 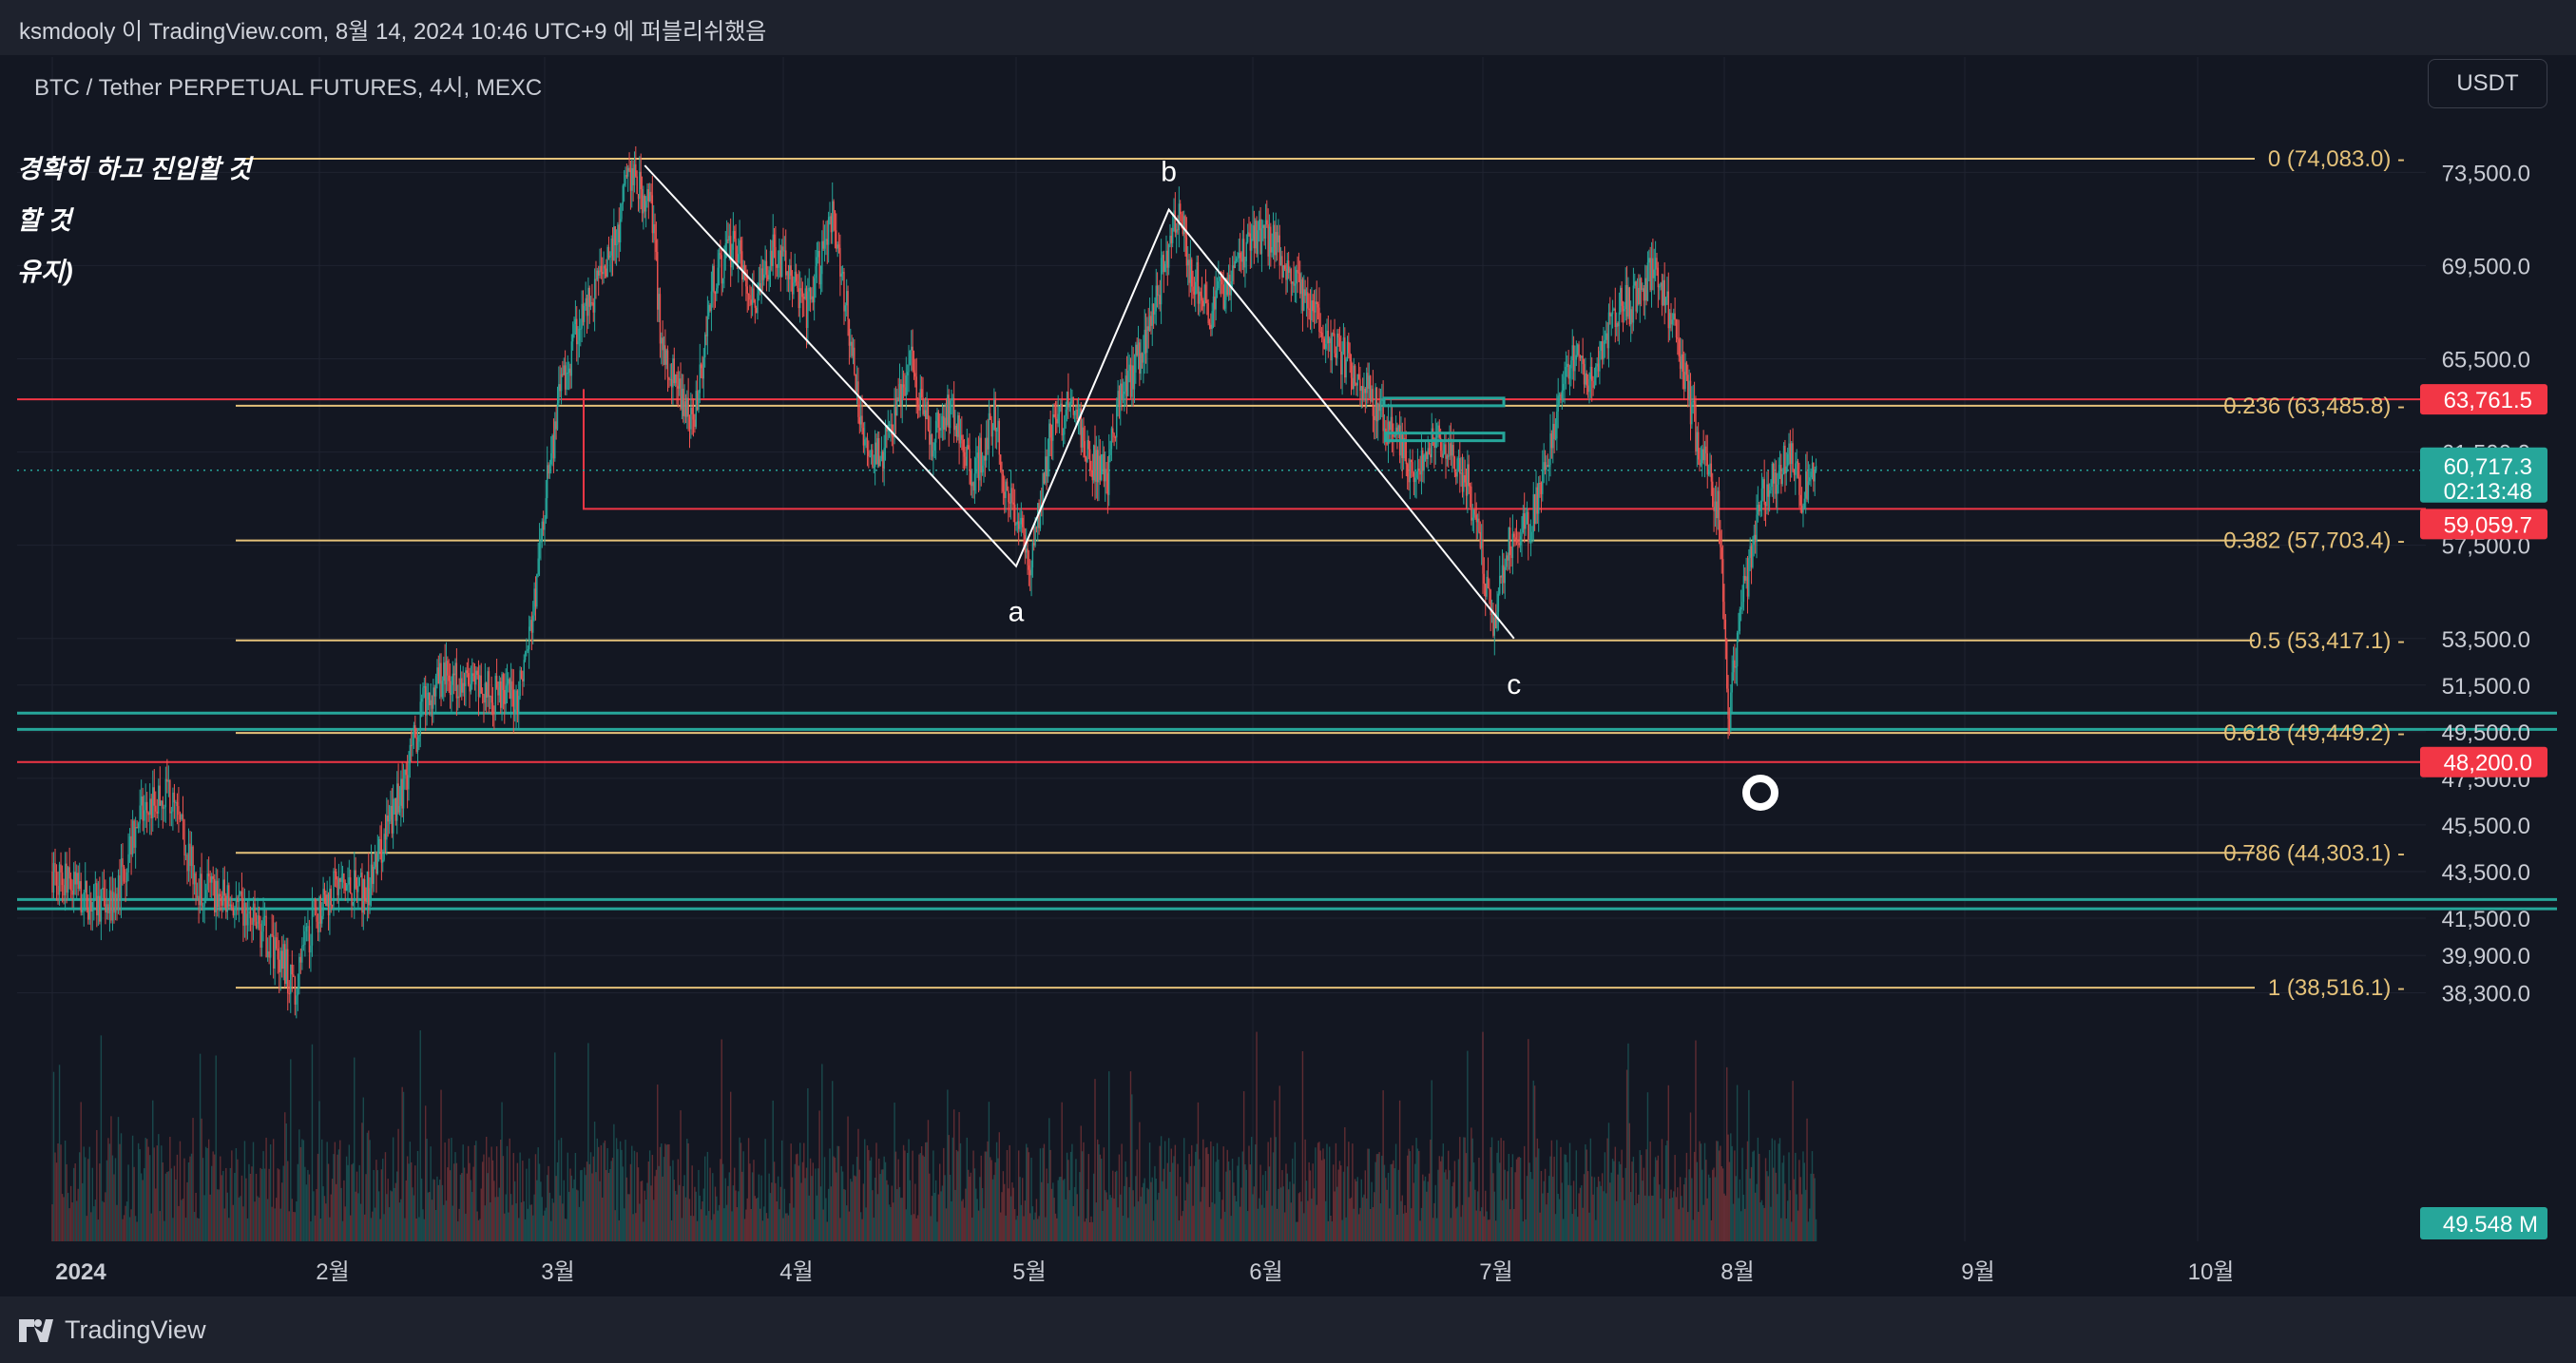 What do you see at coordinates (2488, 83) in the screenshot?
I see `currency-button: USDT` at bounding box center [2488, 83].